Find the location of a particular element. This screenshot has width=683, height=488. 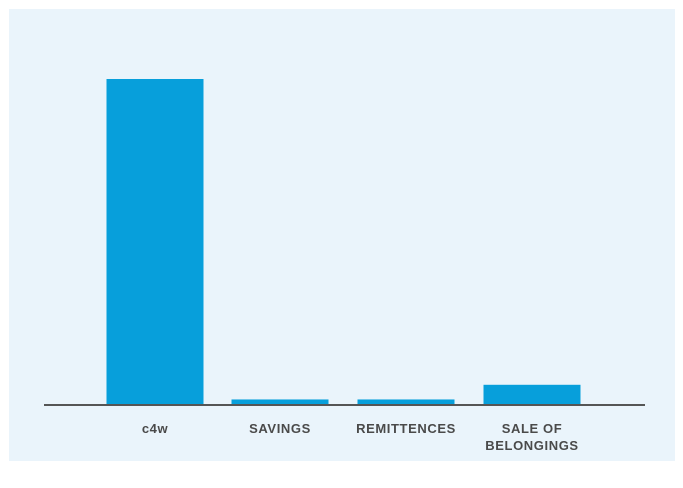

x-tick-label-line: BELONGINGS is located at coordinates (531, 445).